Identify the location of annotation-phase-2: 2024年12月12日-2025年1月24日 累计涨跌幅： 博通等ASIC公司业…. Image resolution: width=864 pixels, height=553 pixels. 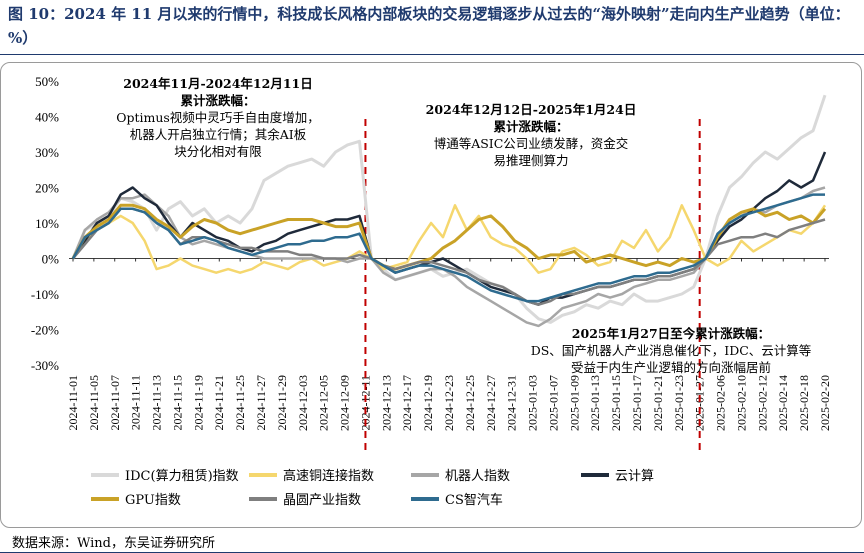
(531, 135).